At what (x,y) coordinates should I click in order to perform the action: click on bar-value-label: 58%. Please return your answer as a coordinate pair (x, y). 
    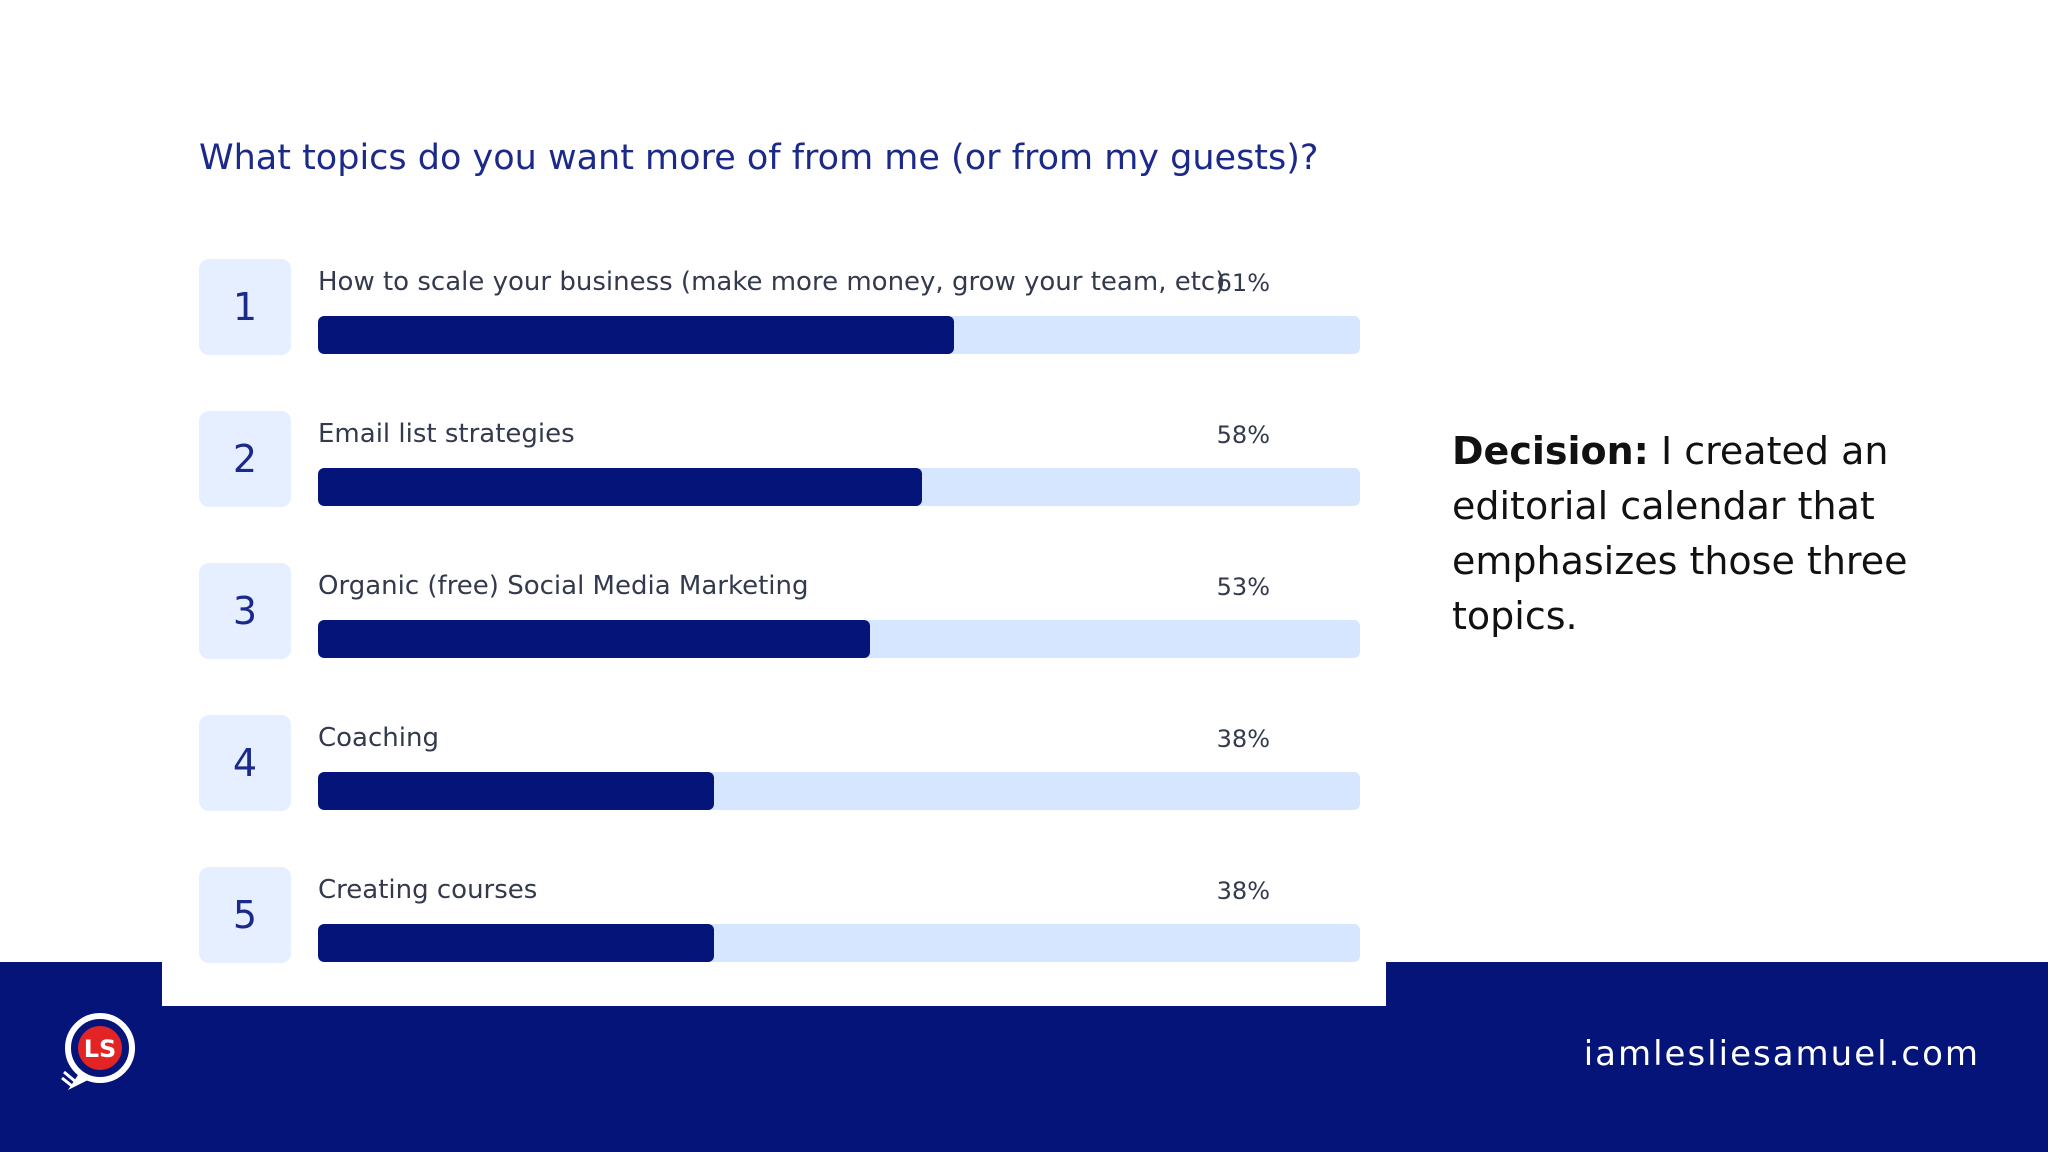
    Looking at the image, I should click on (1243, 435).